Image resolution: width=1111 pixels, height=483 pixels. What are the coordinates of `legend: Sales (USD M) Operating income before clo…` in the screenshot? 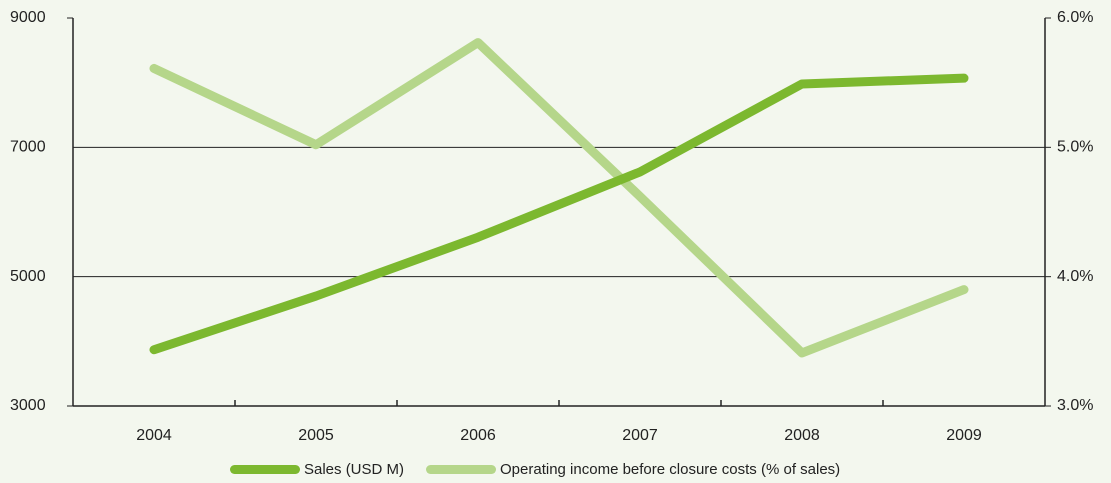 It's located at (535, 469).